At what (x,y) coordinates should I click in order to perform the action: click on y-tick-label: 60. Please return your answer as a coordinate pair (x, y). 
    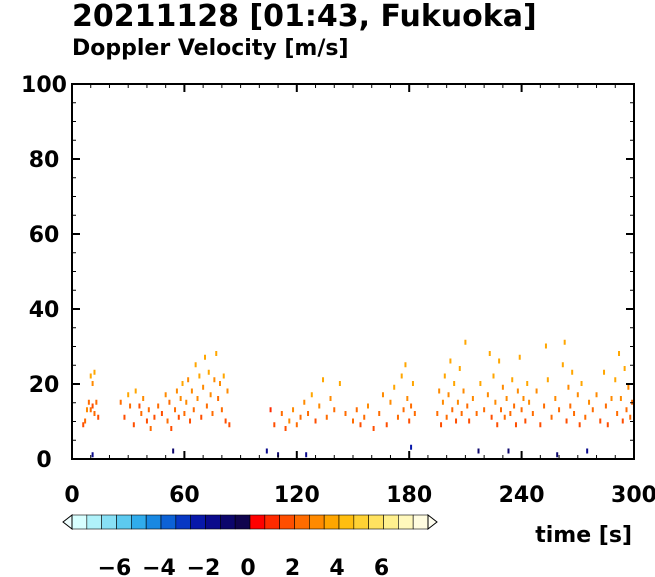
    Looking at the image, I should click on (44, 235).